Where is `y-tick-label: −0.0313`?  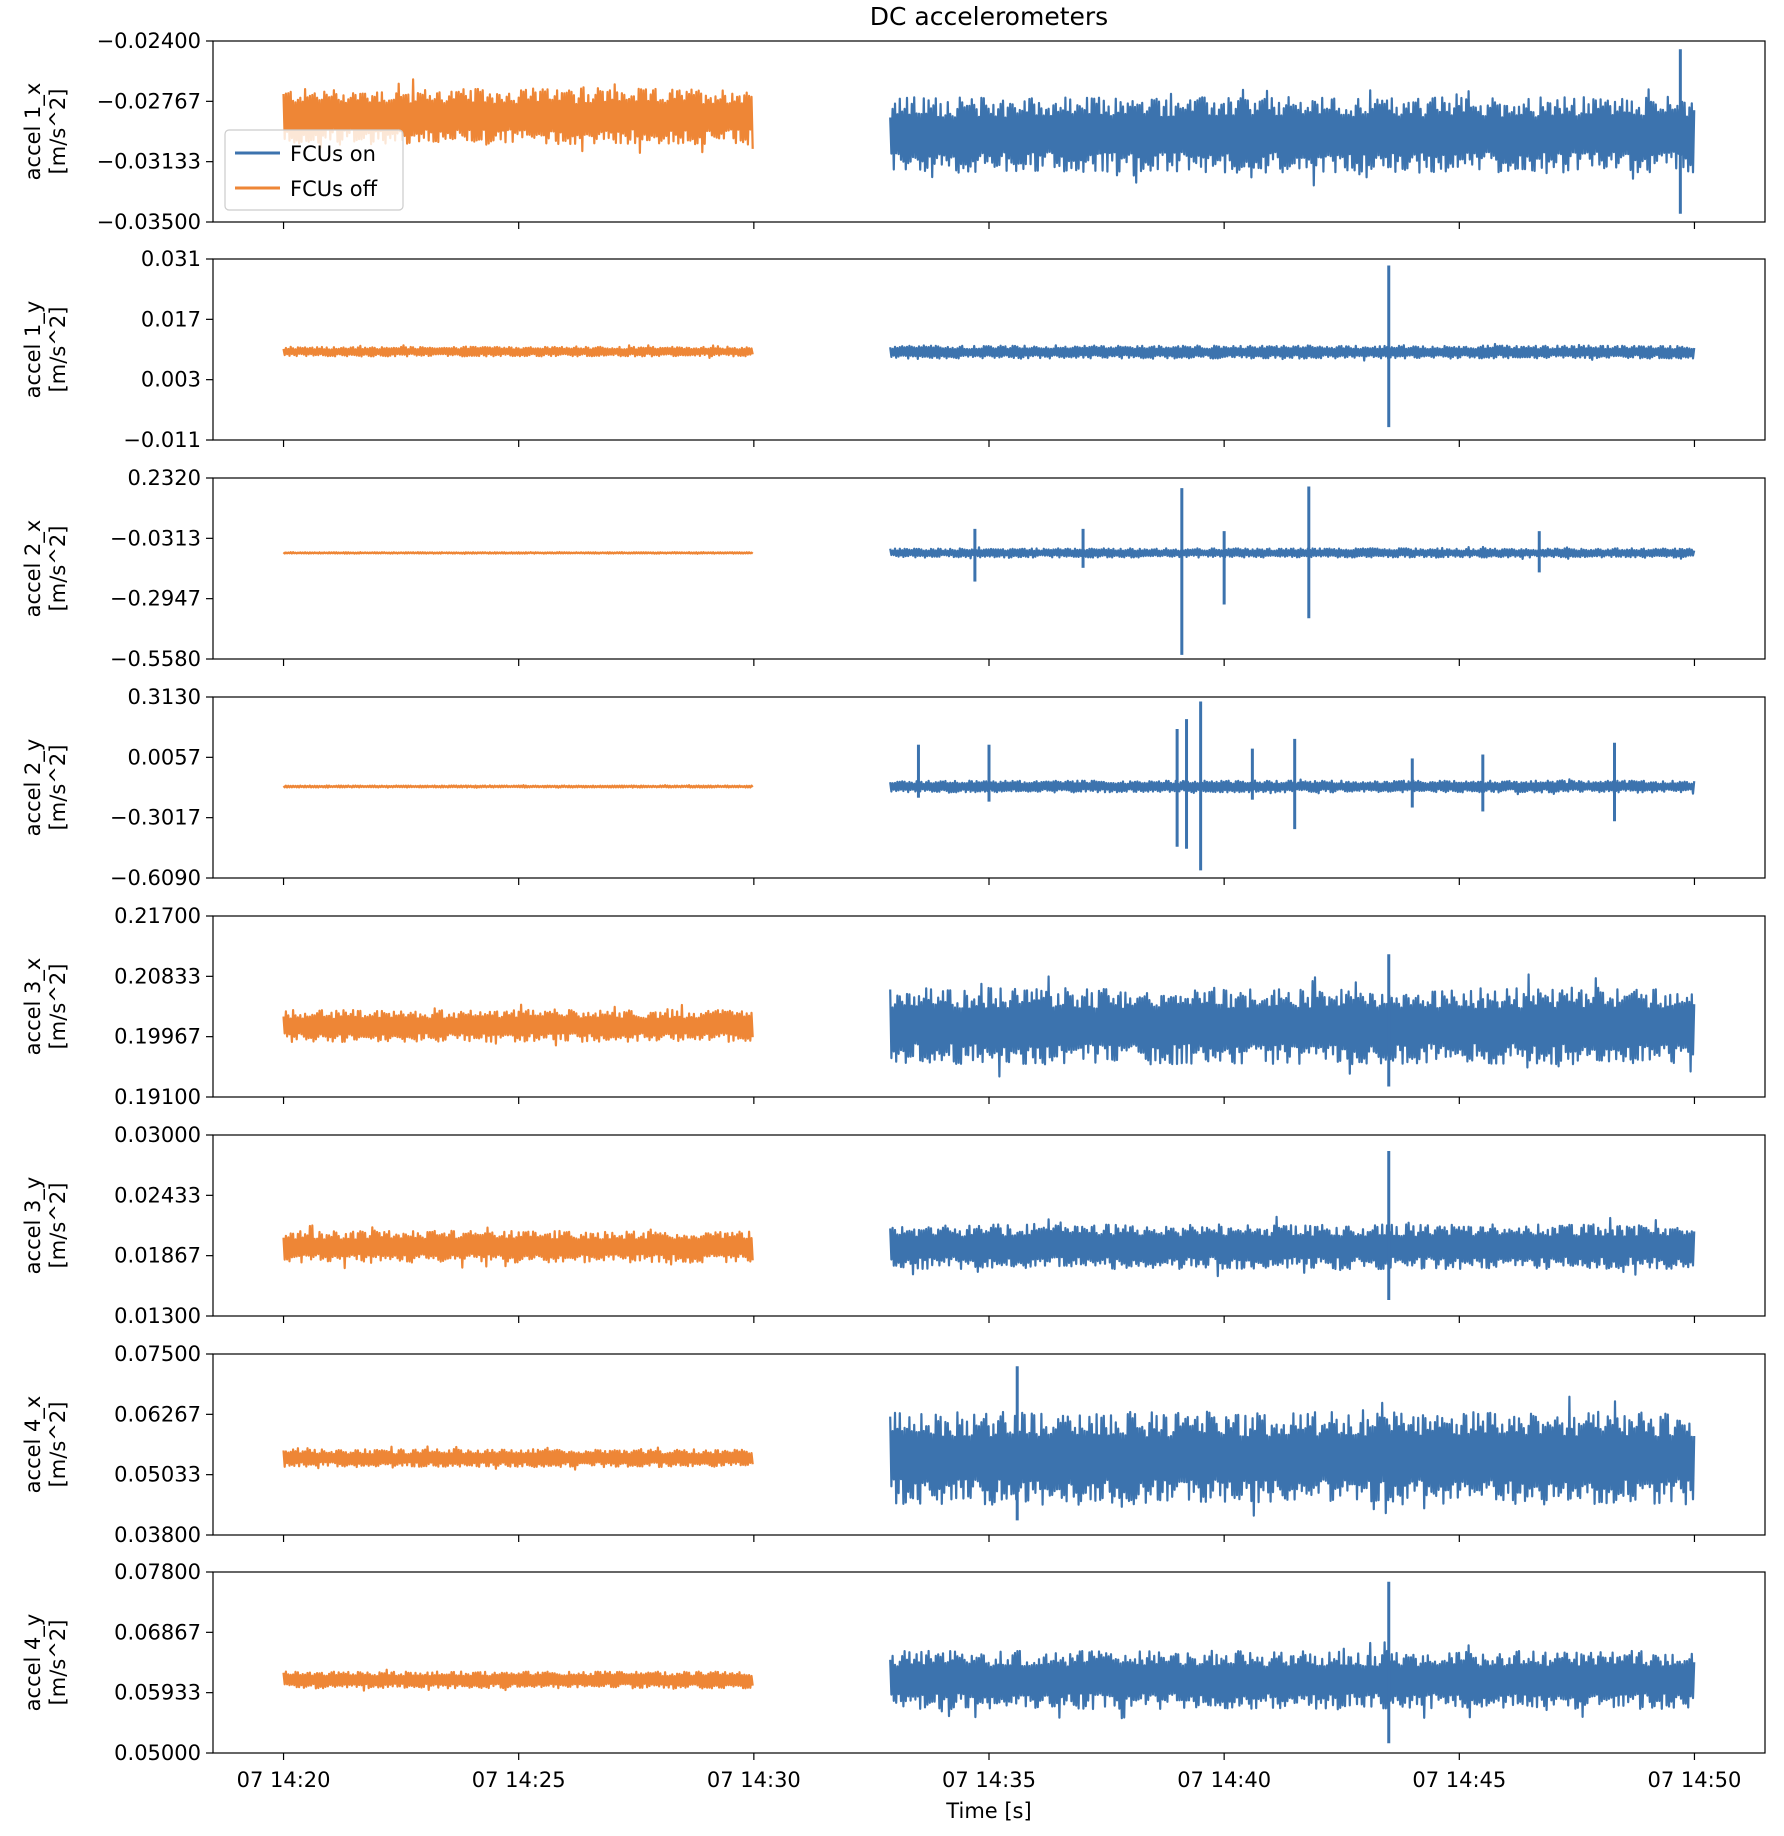 y-tick-label: −0.0313 is located at coordinates (155, 538).